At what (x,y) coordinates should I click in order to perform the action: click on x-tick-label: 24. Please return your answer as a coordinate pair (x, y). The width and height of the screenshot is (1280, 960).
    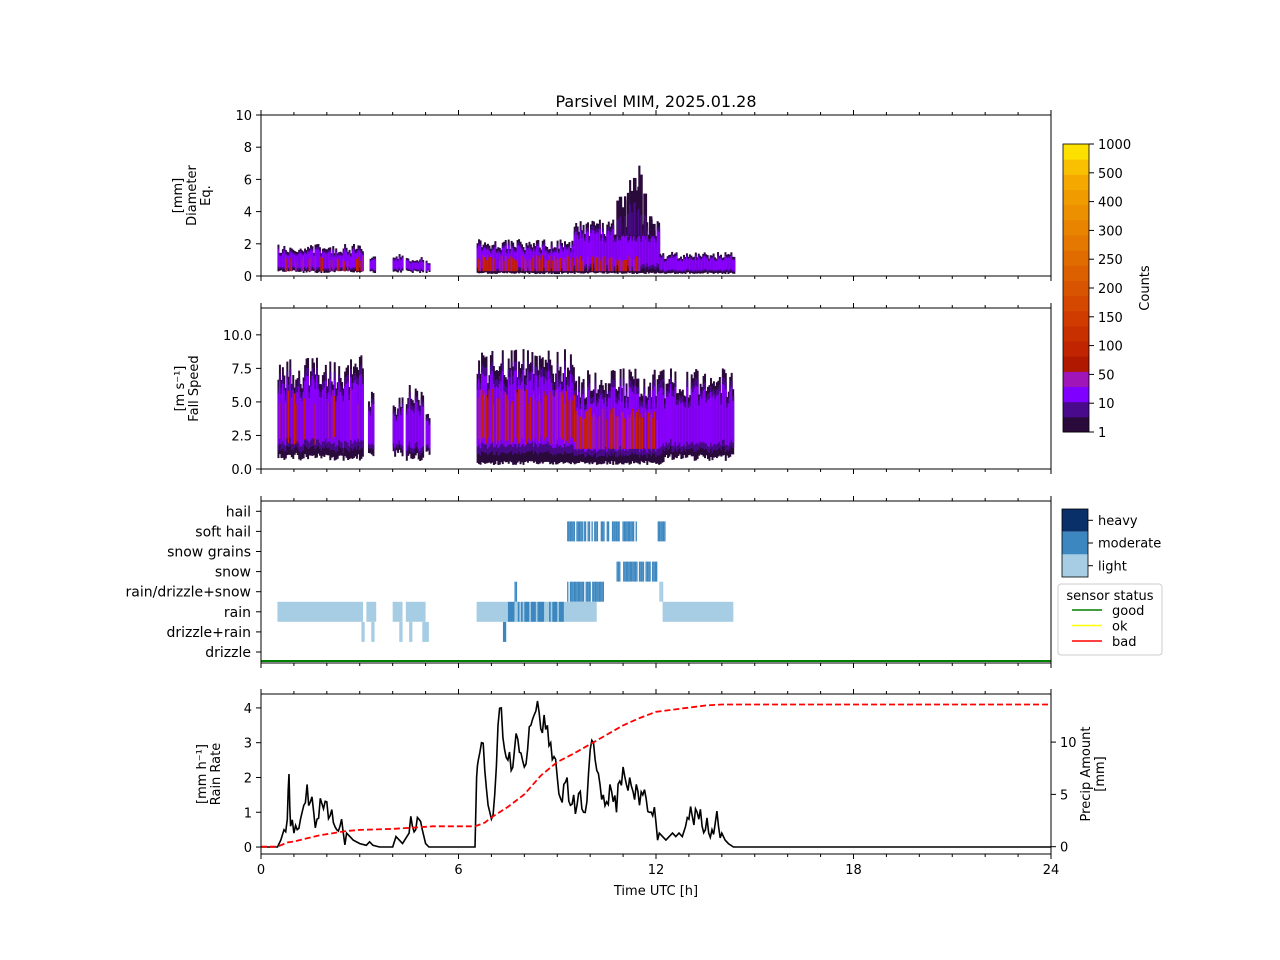
    Looking at the image, I should click on (1051, 870).